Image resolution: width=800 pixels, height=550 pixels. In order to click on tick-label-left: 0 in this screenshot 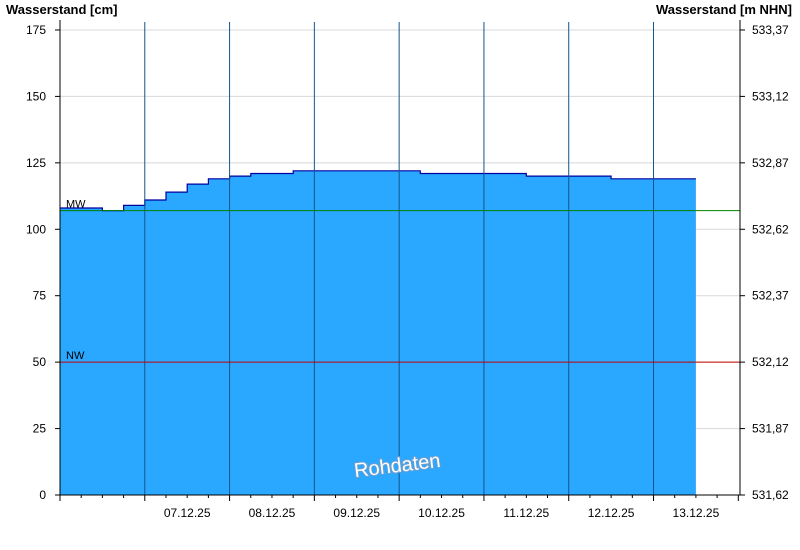, I will do `click(42, 495)`.